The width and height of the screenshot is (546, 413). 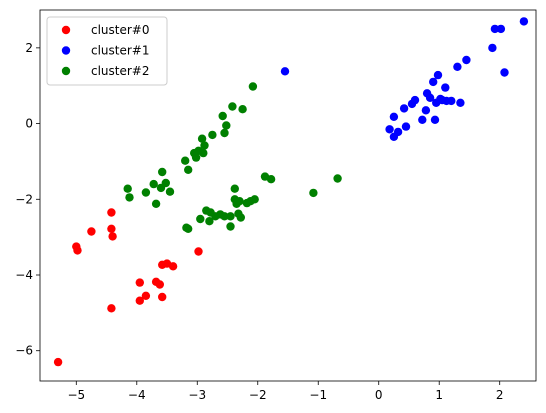 I want to click on legend: cluster#0 cluster#1 cluster#2, so click(x=107, y=51).